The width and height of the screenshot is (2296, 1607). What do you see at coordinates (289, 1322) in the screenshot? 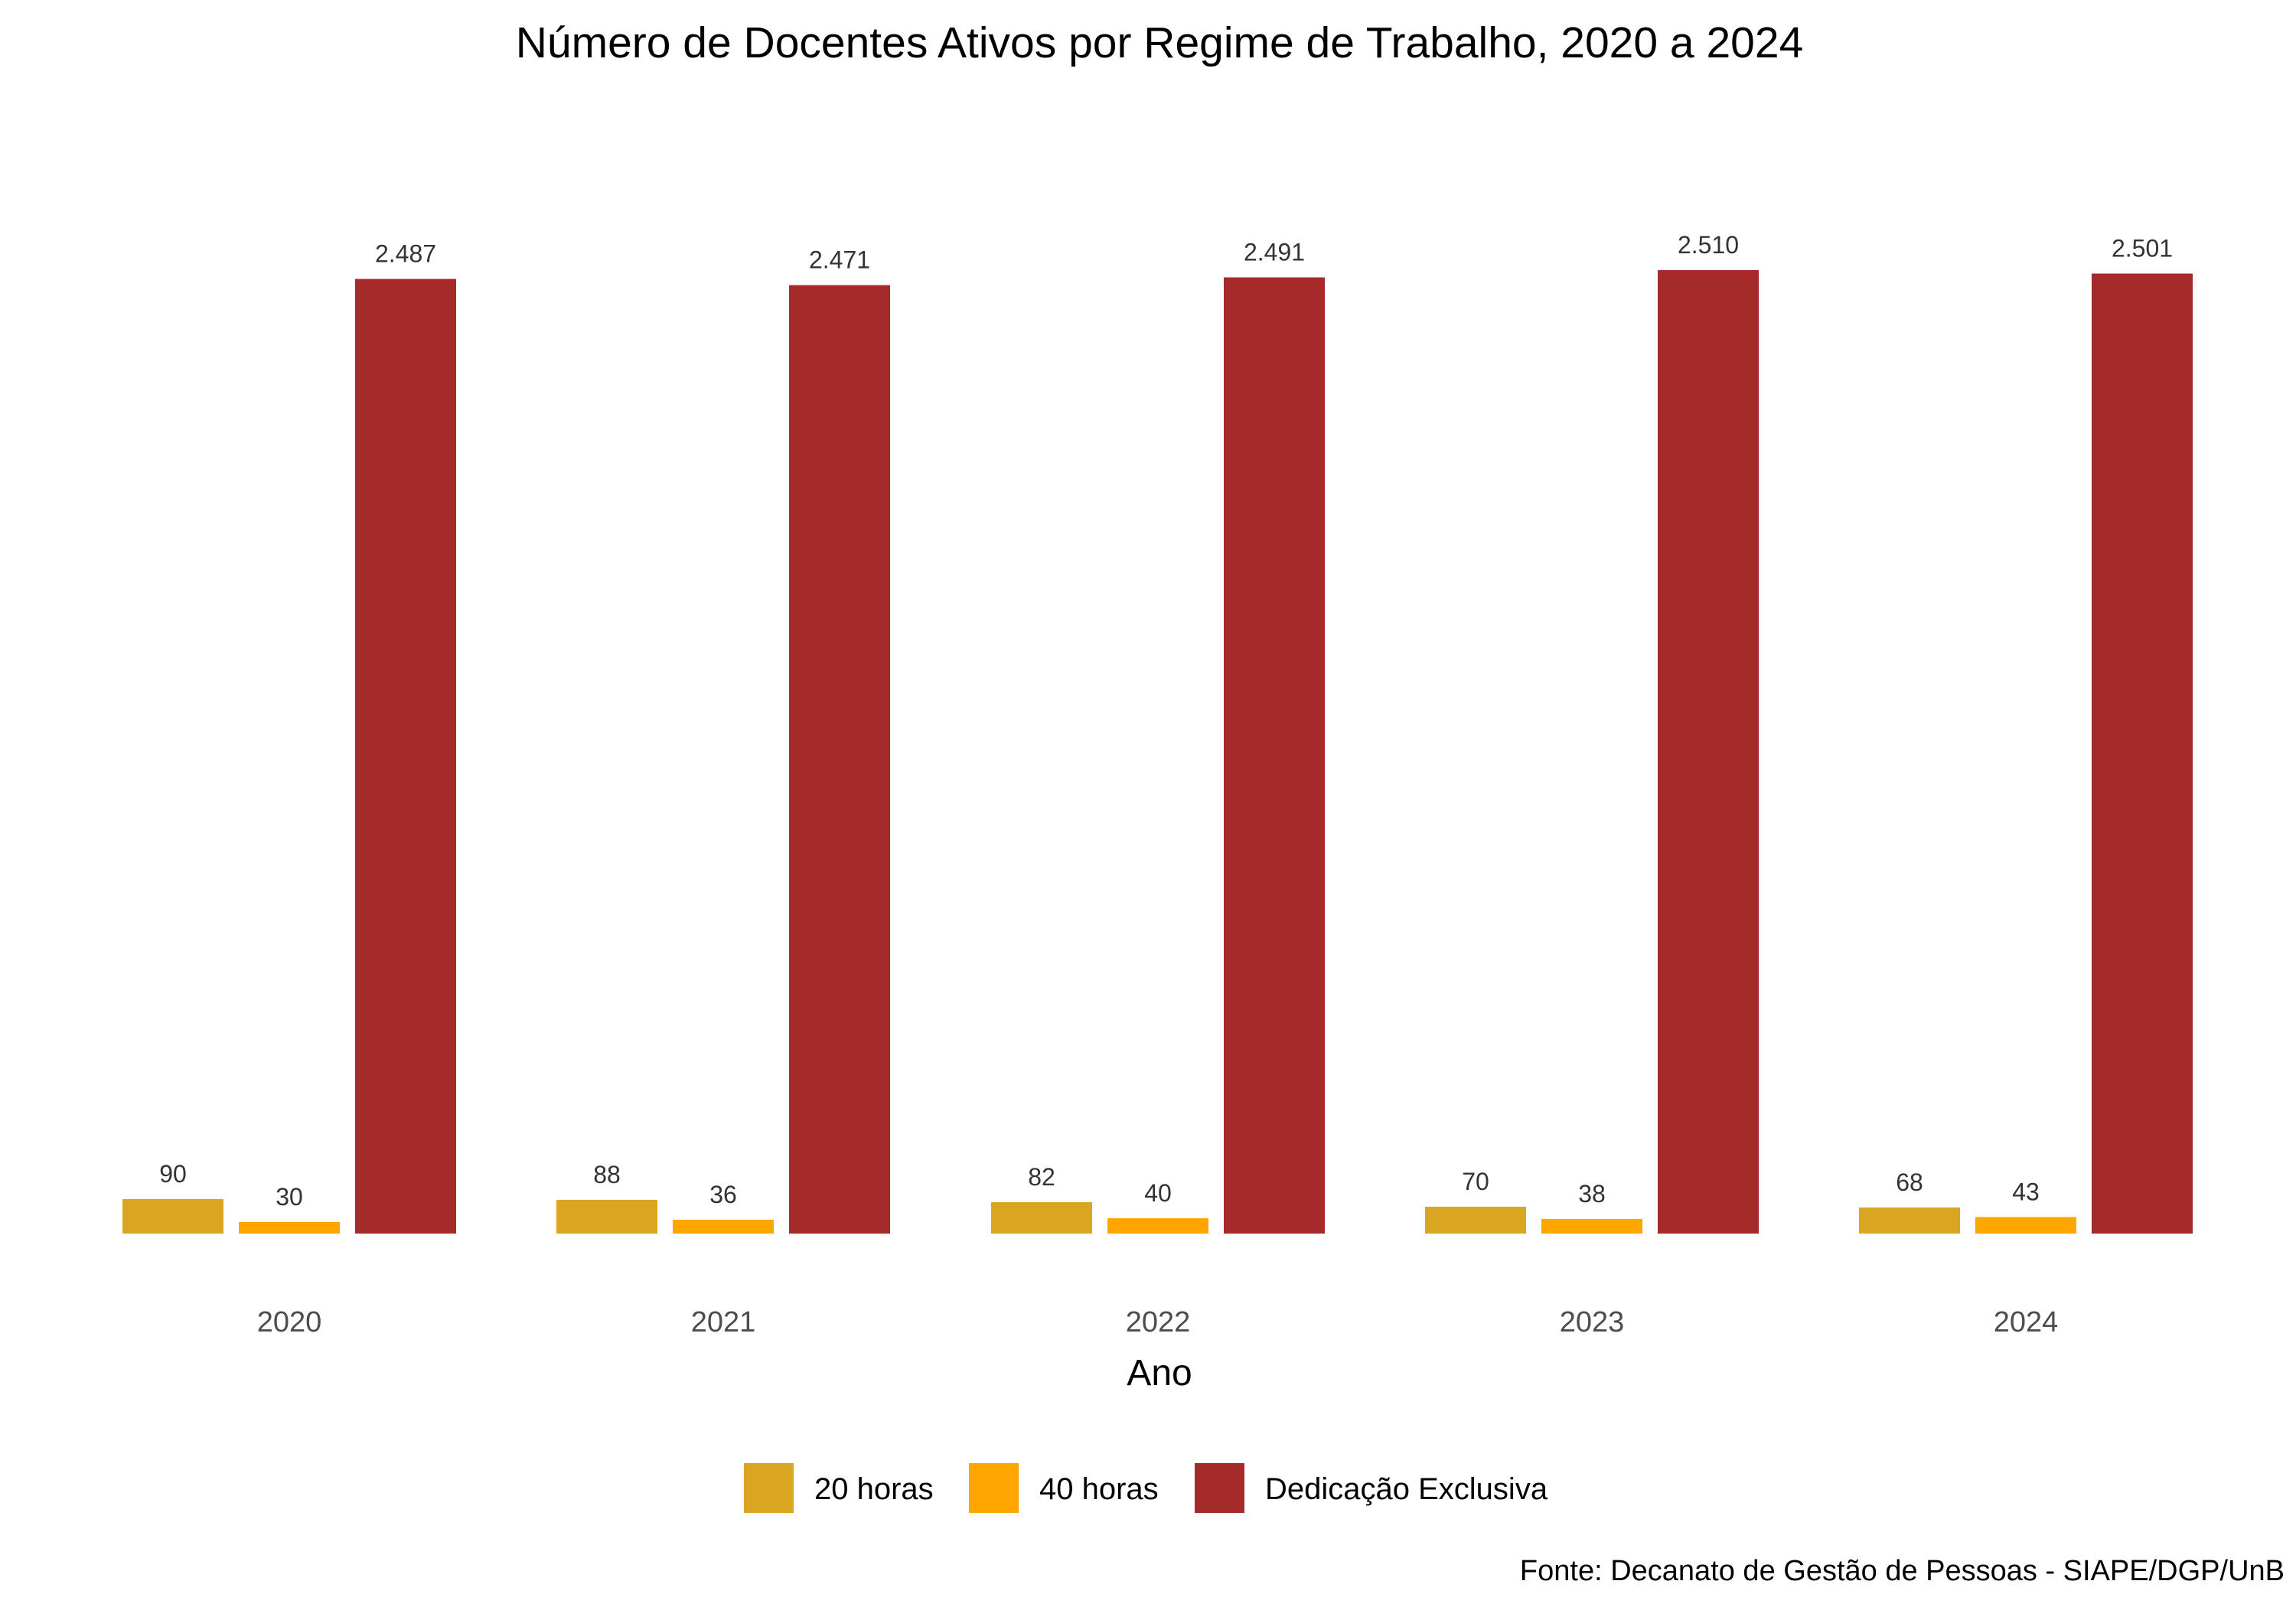
I see `x-tick-label-2020: 2020` at bounding box center [289, 1322].